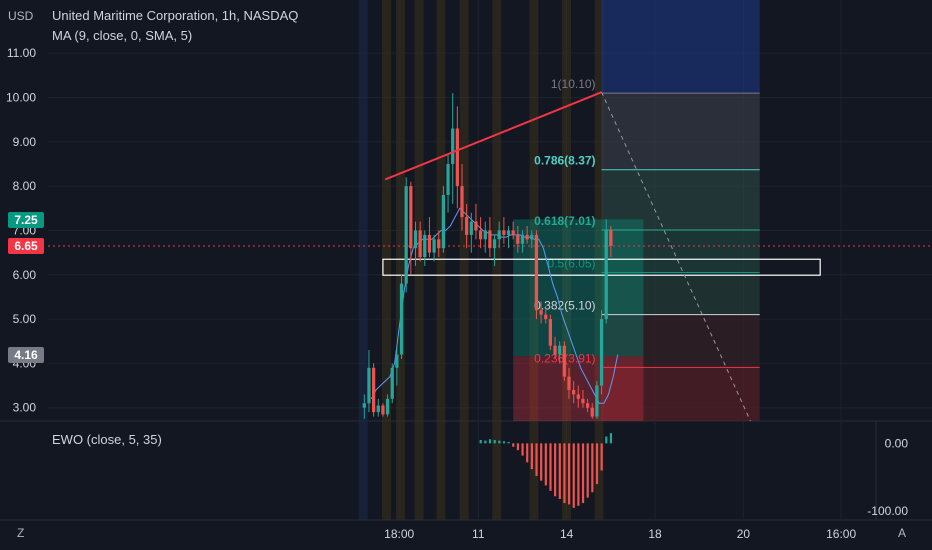  What do you see at coordinates (887, 511) in the screenshot?
I see `ewo-tick-label: -100.00` at bounding box center [887, 511].